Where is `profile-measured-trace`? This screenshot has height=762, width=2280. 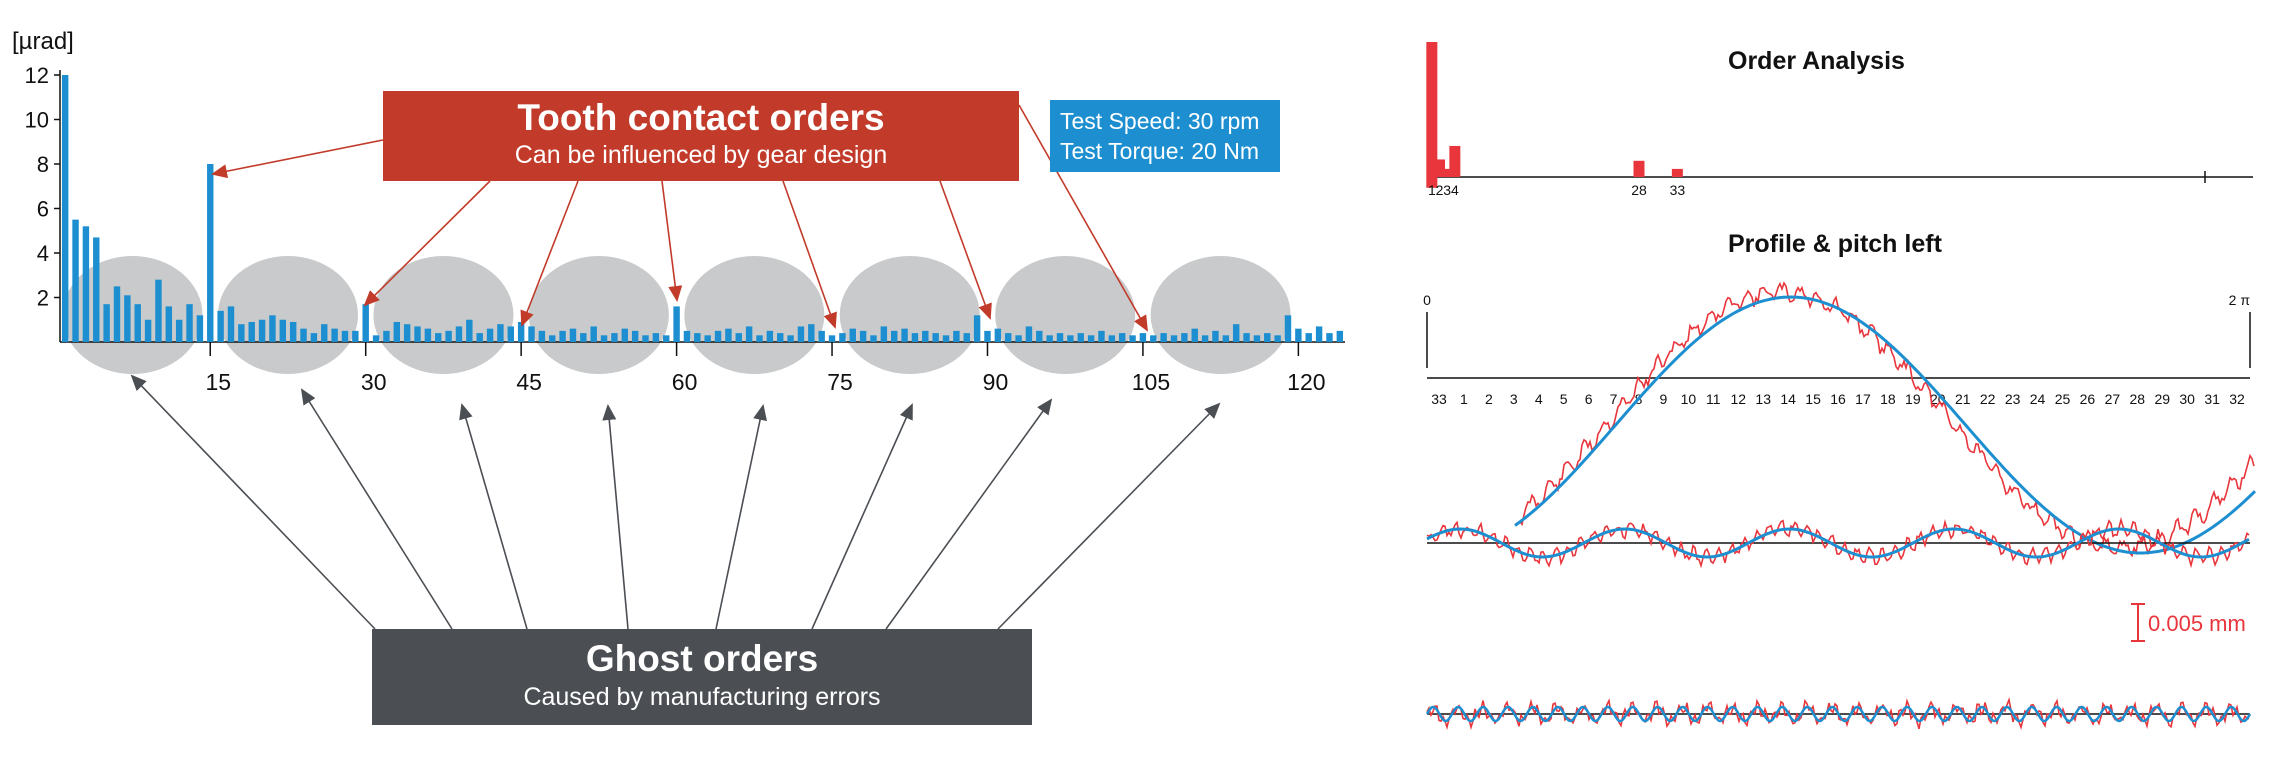
profile-measured-trace is located at coordinates (1887, 419).